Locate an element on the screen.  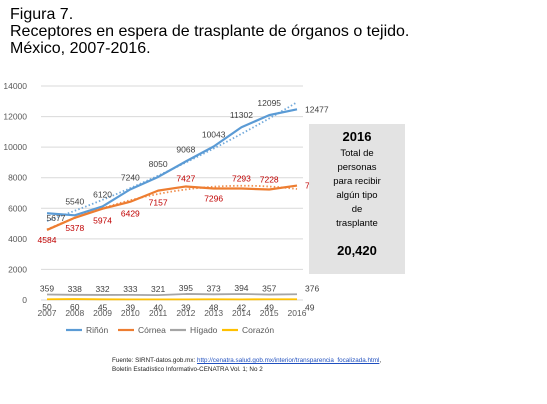
data-label: 357 is located at coordinates (269, 289).